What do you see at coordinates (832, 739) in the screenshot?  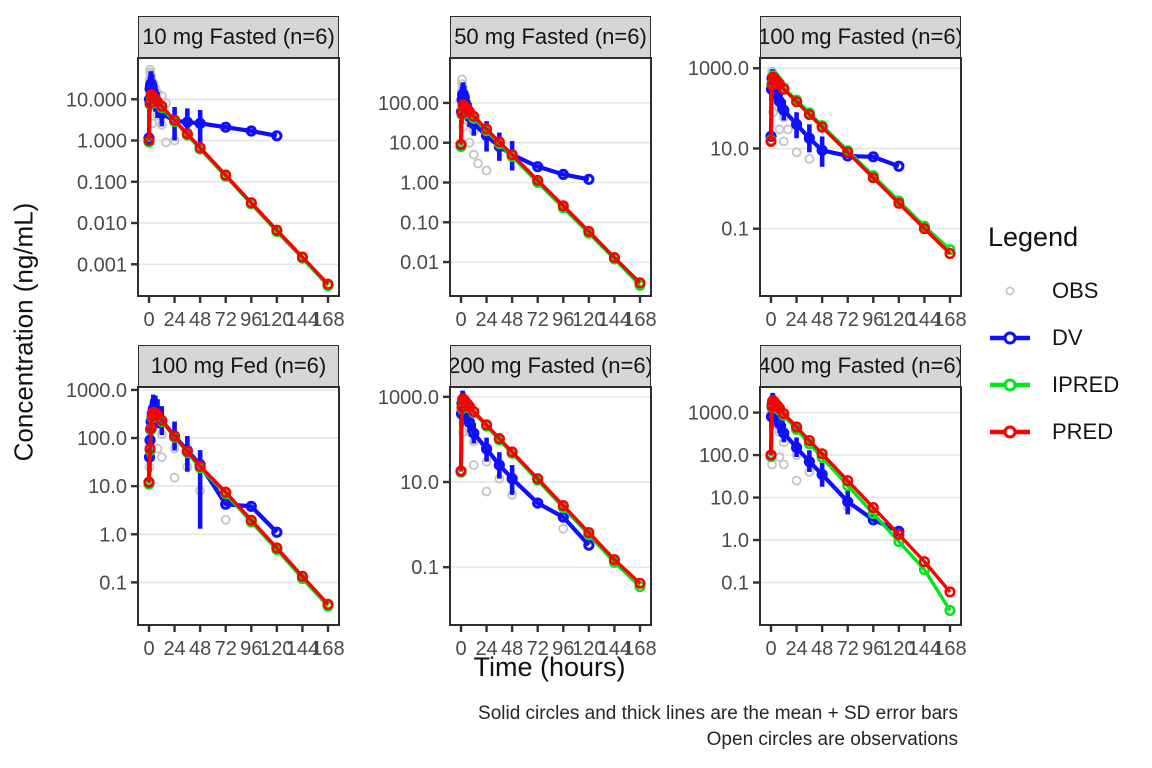 I see `caption-line-2: Open circles are observations` at bounding box center [832, 739].